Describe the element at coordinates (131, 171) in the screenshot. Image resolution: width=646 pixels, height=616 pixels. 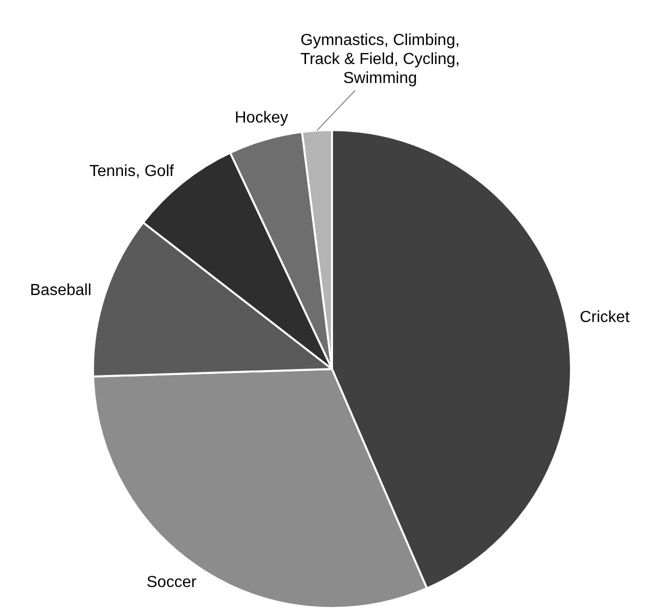
I see `slice-label: Tennis, Golf` at that location.